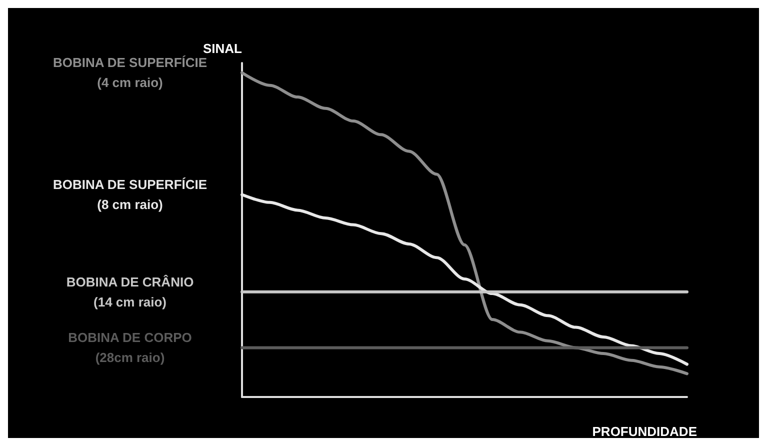 Image resolution: width=767 pixels, height=446 pixels. I want to click on text: BOBINA DE SUPERFÍCIE (8 cm raio), so click(130, 194).